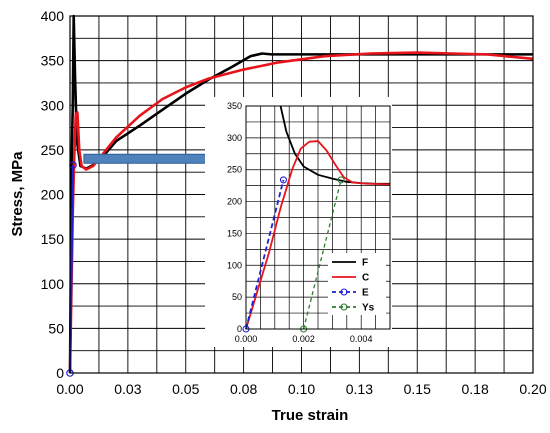 This screenshot has height=433, width=550. Describe the element at coordinates (365, 263) in the screenshot. I see `legend-label-F: F` at that location.